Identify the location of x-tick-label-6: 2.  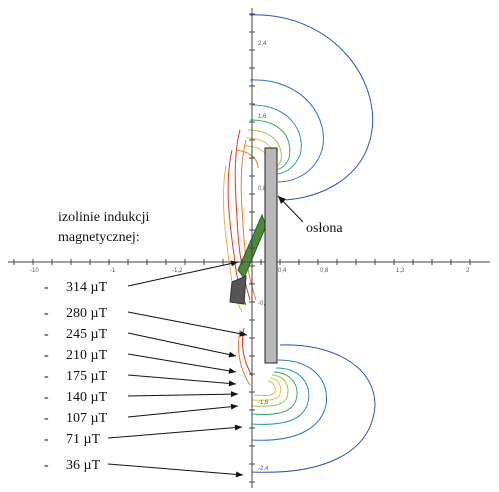
(468, 271).